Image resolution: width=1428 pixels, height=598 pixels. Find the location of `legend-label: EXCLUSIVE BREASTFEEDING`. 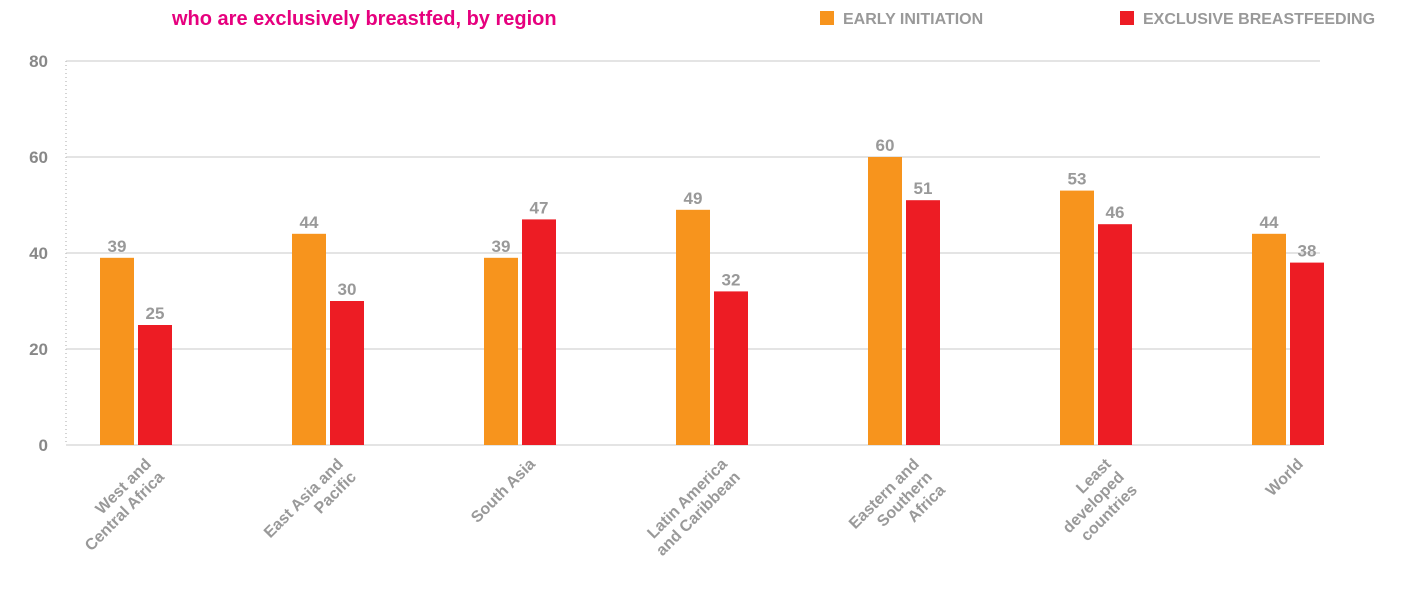

legend-label: EXCLUSIVE BREASTFEEDING is located at coordinates (1259, 19).